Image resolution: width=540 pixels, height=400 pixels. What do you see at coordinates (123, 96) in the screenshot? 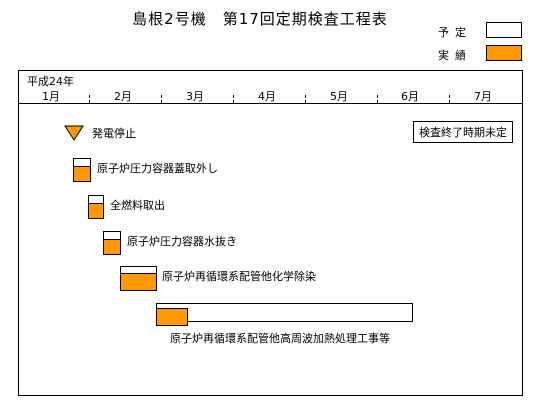
I see `month-label-feb: 2月` at bounding box center [123, 96].